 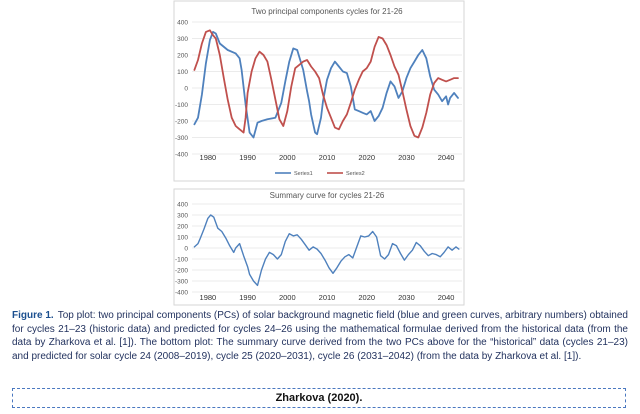 I want to click on c2-x-tick-label: 1990, so click(x=247, y=297).